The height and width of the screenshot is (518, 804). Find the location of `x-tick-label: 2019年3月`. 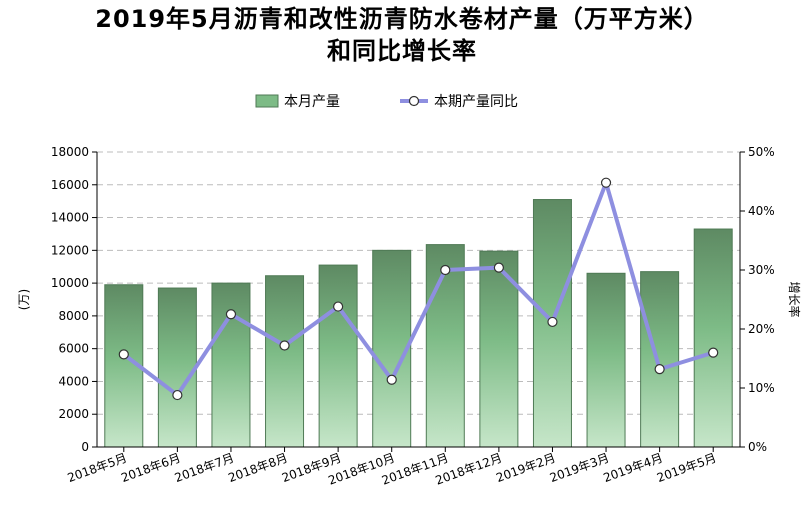

x-tick-label: 2019年3月 is located at coordinates (579, 468).